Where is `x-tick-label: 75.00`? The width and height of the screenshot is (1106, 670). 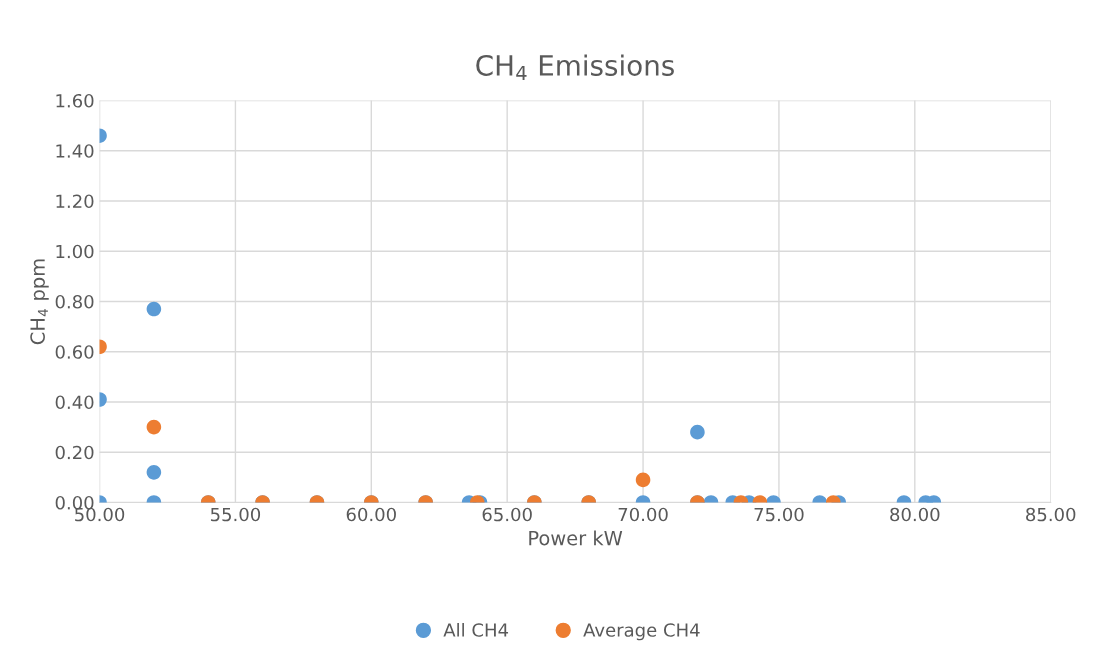
x-tick-label: 75.00 is located at coordinates (779, 514).